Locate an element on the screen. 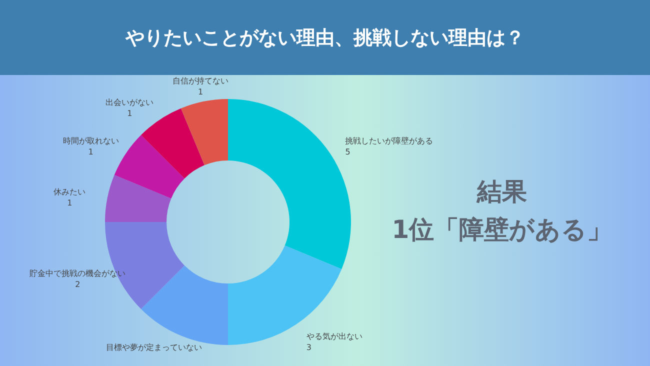 The height and width of the screenshot is (366, 650). slice-label: 目標や夢が定まっていない is located at coordinates (154, 347).